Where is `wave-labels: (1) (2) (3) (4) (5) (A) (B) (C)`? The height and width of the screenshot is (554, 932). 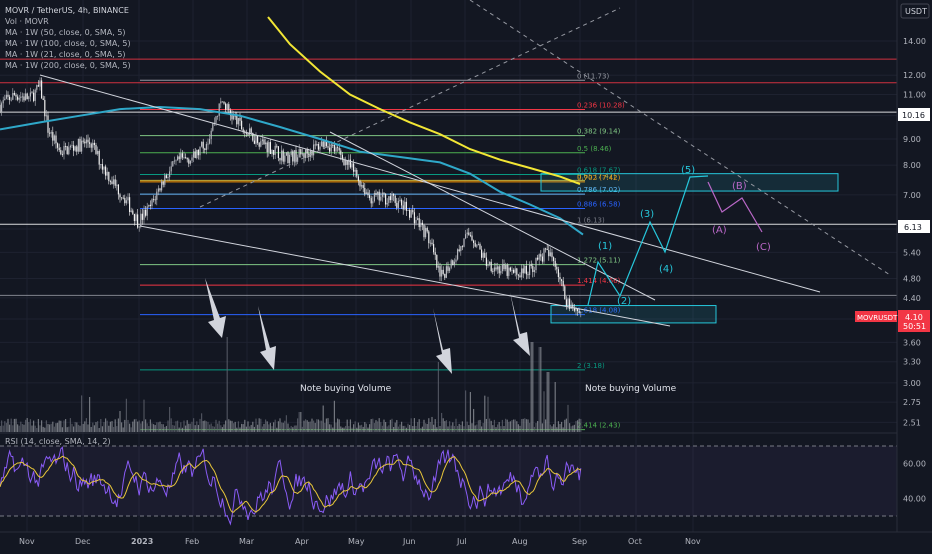 wave-labels: (1) (2) (3) (4) (5) (A) (B) (C) is located at coordinates (684, 236).